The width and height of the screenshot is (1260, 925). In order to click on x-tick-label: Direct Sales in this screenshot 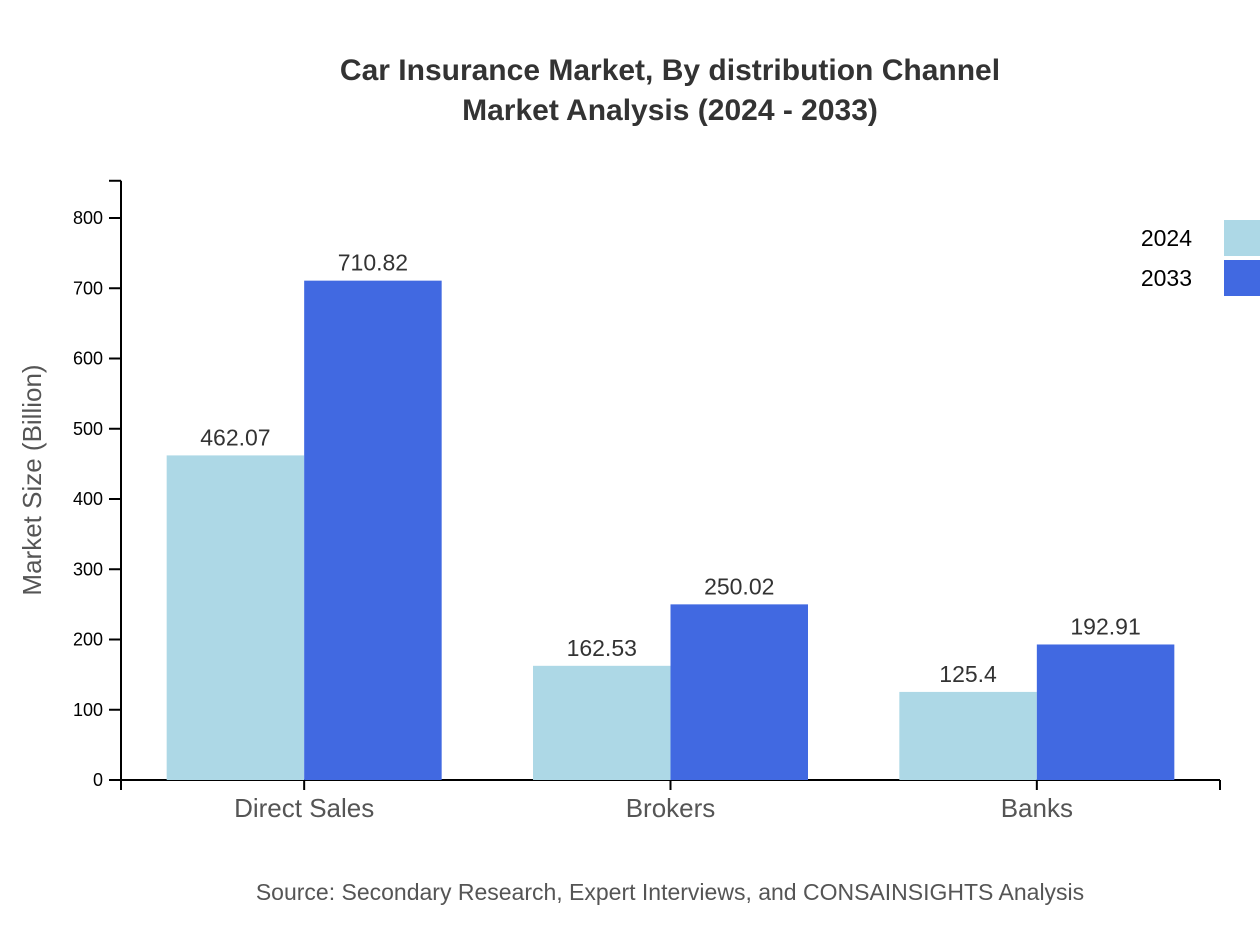, I will do `click(304, 808)`.